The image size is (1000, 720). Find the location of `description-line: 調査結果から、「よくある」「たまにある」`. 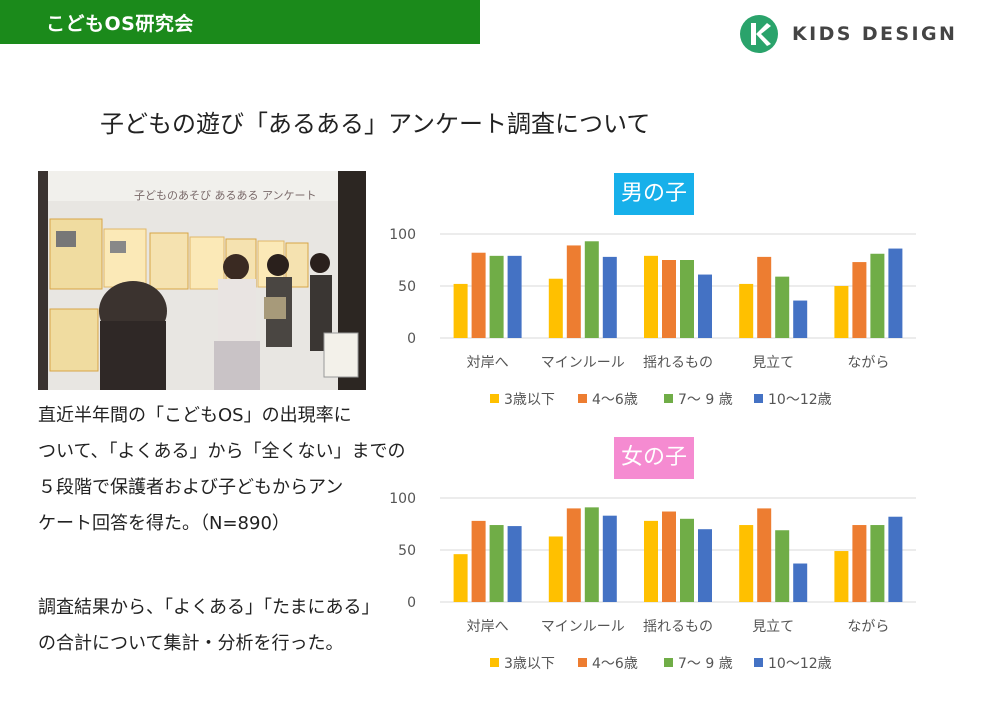

description-line: 調査結果から、「よくある」「たまにある」 is located at coordinates (209, 607).